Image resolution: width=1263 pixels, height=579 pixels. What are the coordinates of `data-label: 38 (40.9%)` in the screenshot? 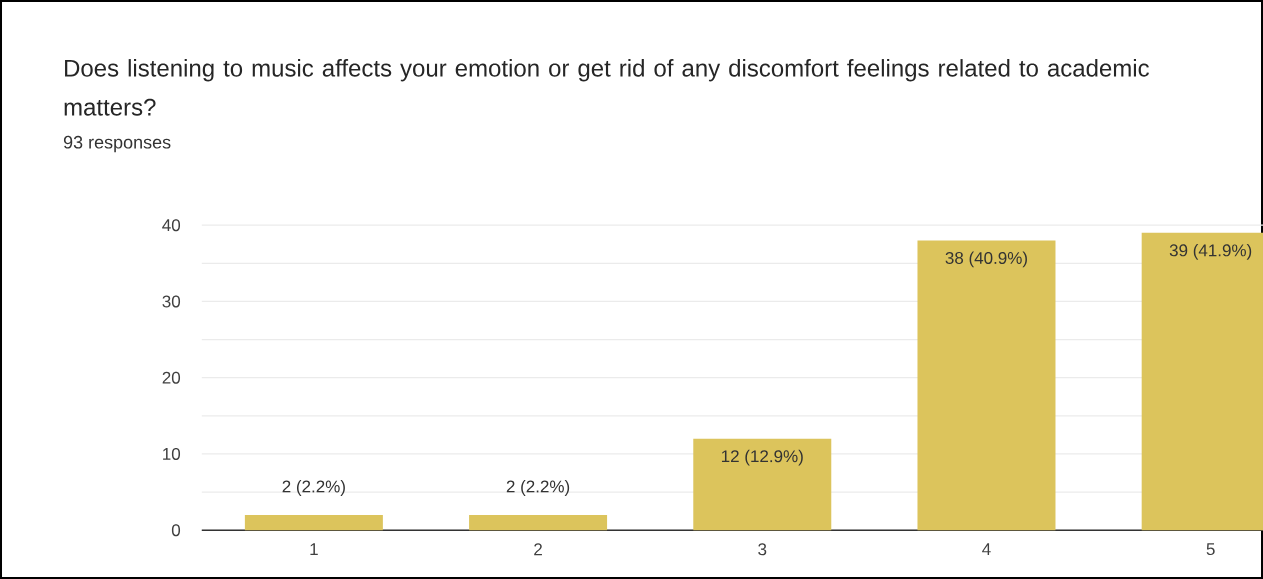 It's located at (986, 259).